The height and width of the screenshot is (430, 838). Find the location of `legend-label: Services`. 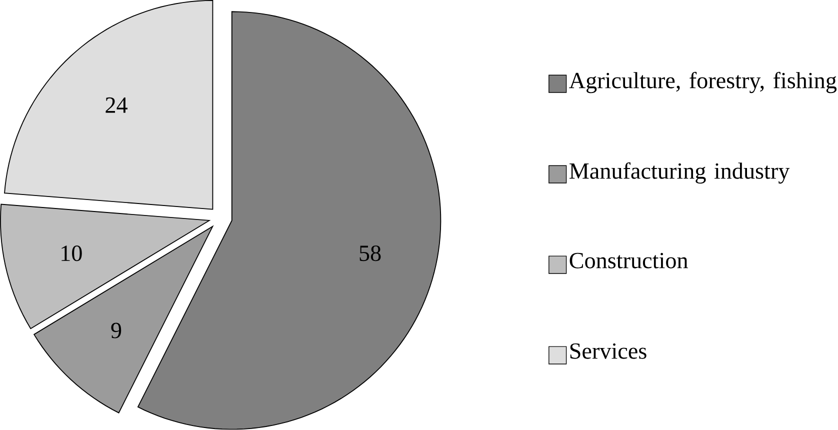

legend-label: Services is located at coordinates (608, 351).